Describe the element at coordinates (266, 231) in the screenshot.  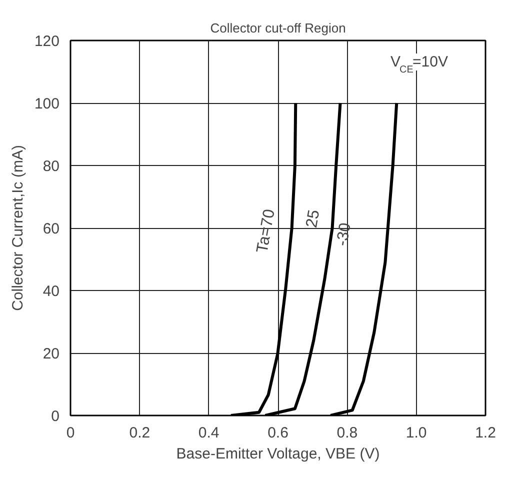
I see `annotation: Ta=70` at that location.